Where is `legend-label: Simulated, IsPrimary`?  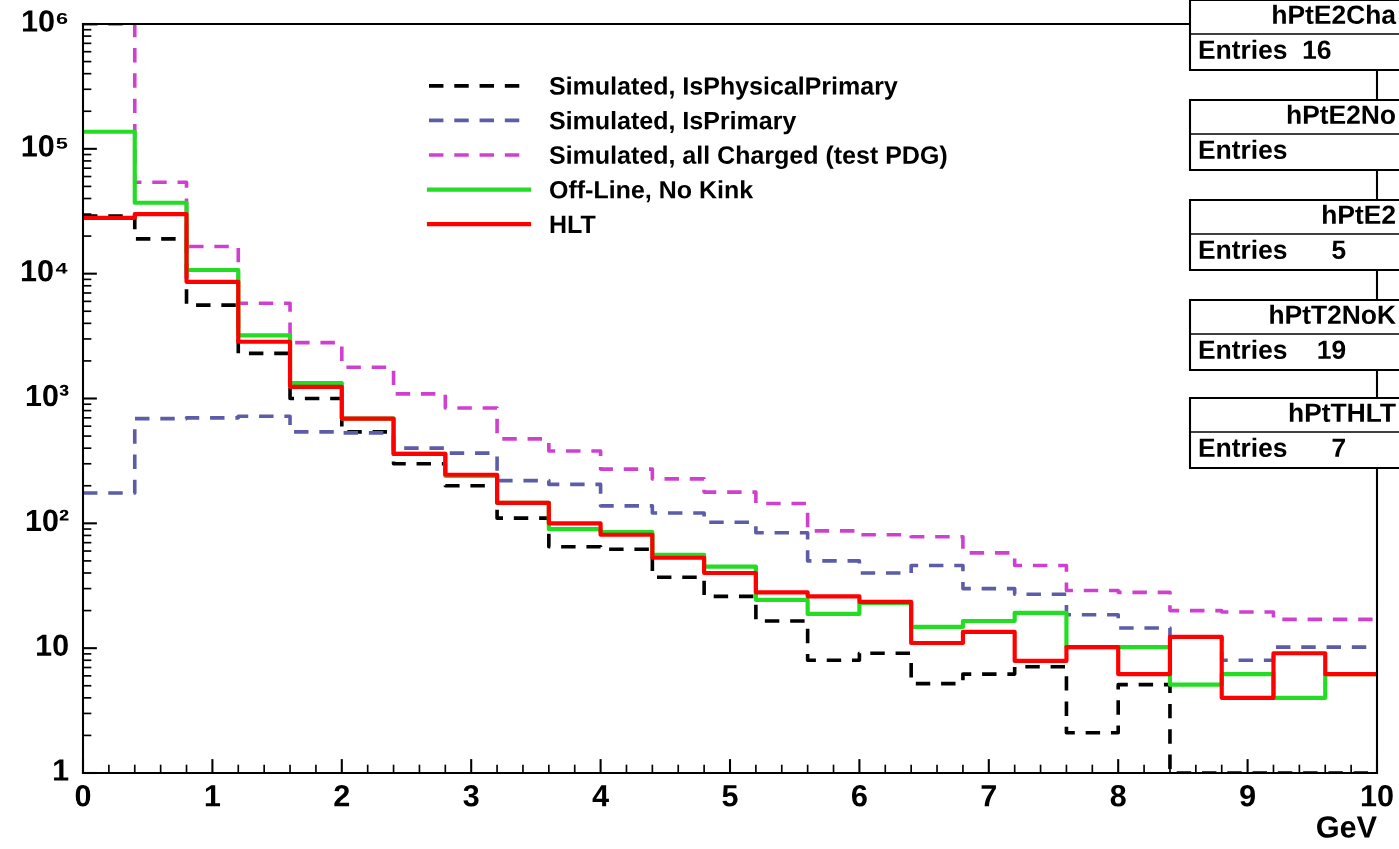 legend-label: Simulated, IsPrimary is located at coordinates (673, 123).